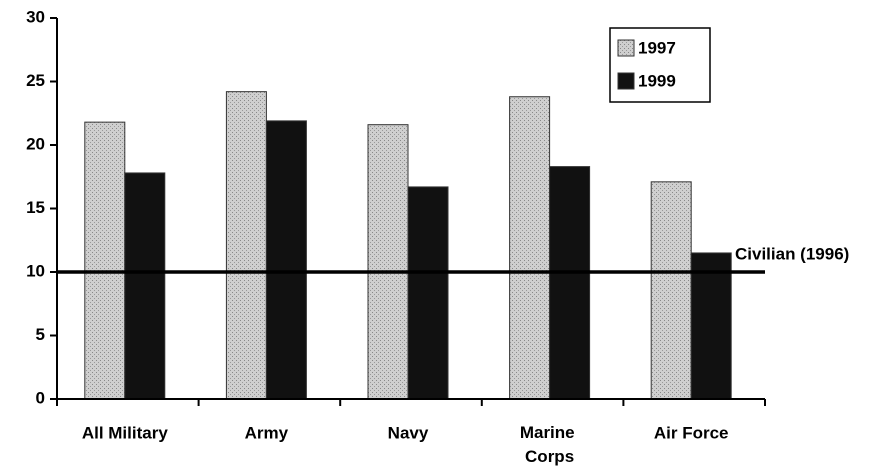 This screenshot has height=473, width=890. What do you see at coordinates (40, 334) in the screenshot?
I see `y-tick-label: 5` at bounding box center [40, 334].